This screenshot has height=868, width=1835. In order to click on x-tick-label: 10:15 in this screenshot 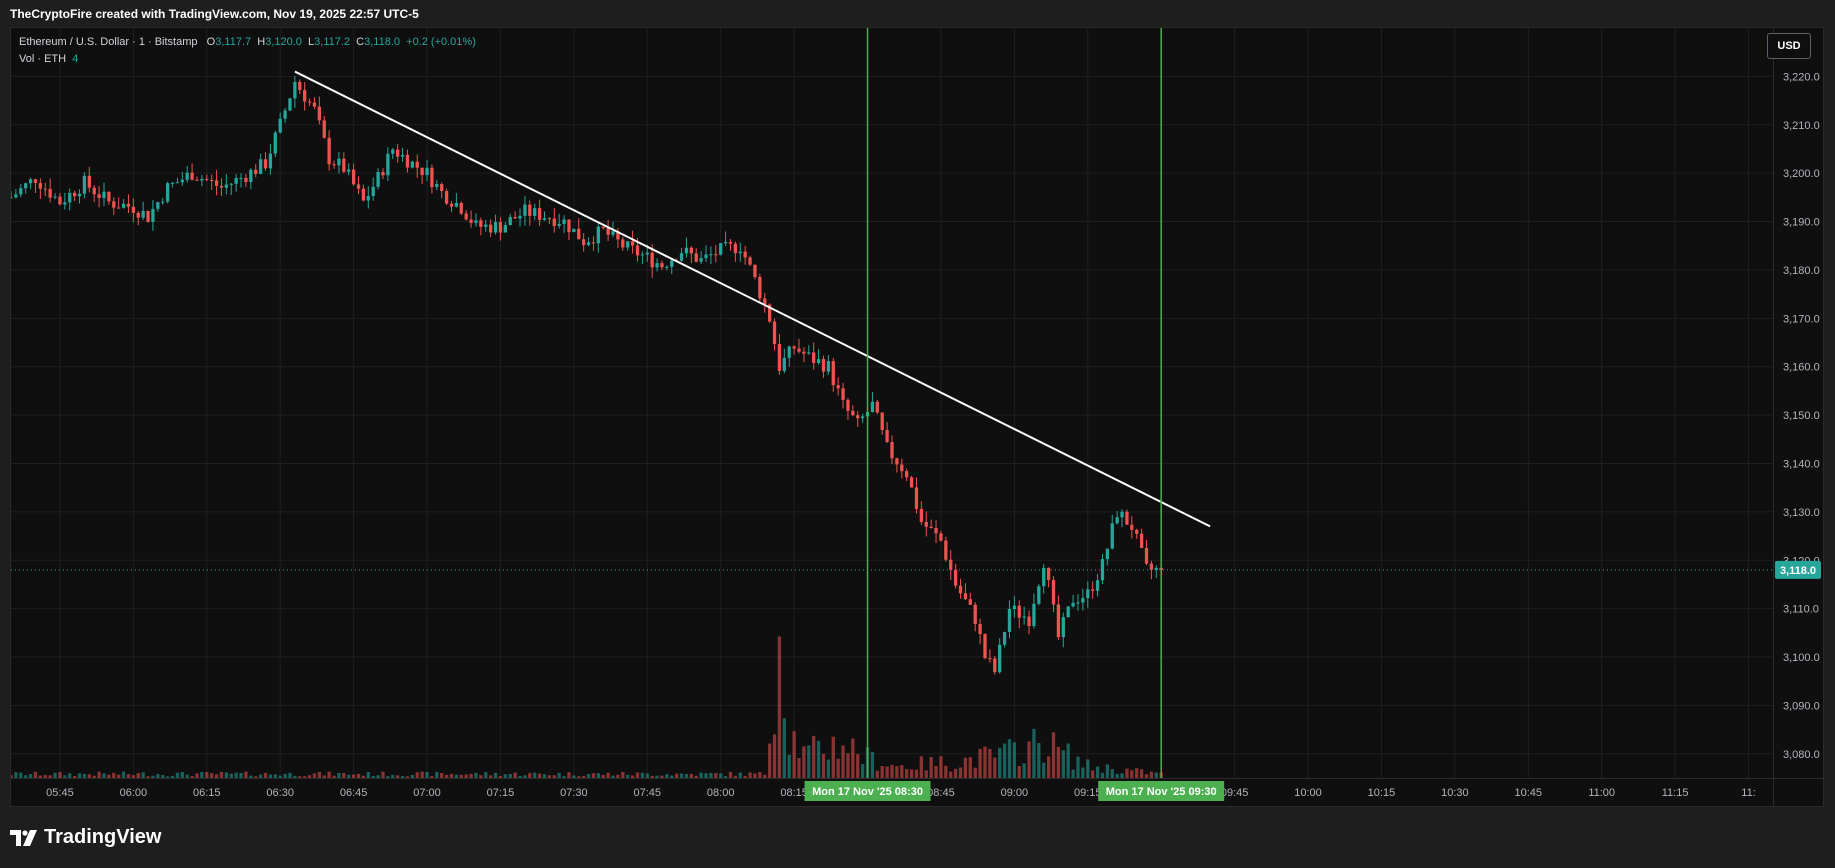, I will do `click(1382, 793)`.